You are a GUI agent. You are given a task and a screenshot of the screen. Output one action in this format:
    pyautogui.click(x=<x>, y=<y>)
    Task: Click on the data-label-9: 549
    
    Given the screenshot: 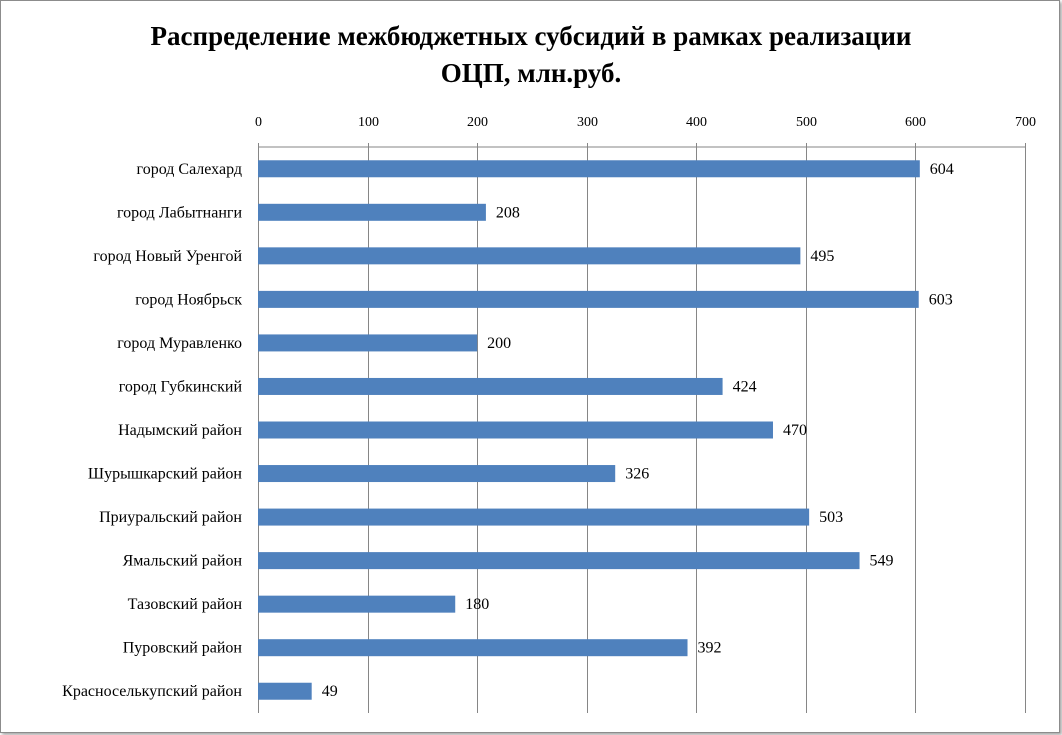 What is the action you would take?
    pyautogui.click(x=882, y=561)
    